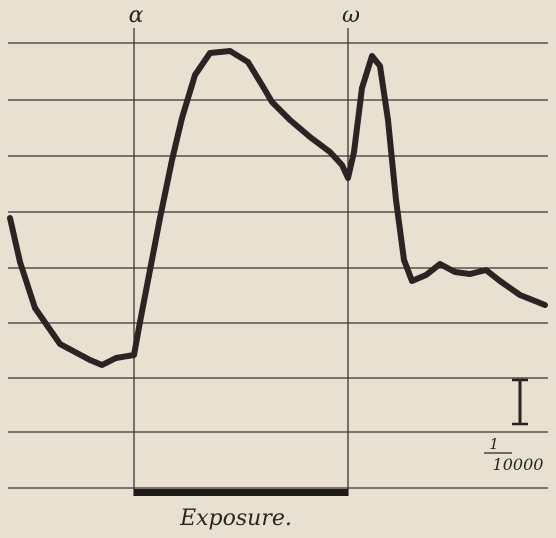 The height and width of the screenshot is (538, 556). I want to click on omega-label: ω, so click(351, 15).